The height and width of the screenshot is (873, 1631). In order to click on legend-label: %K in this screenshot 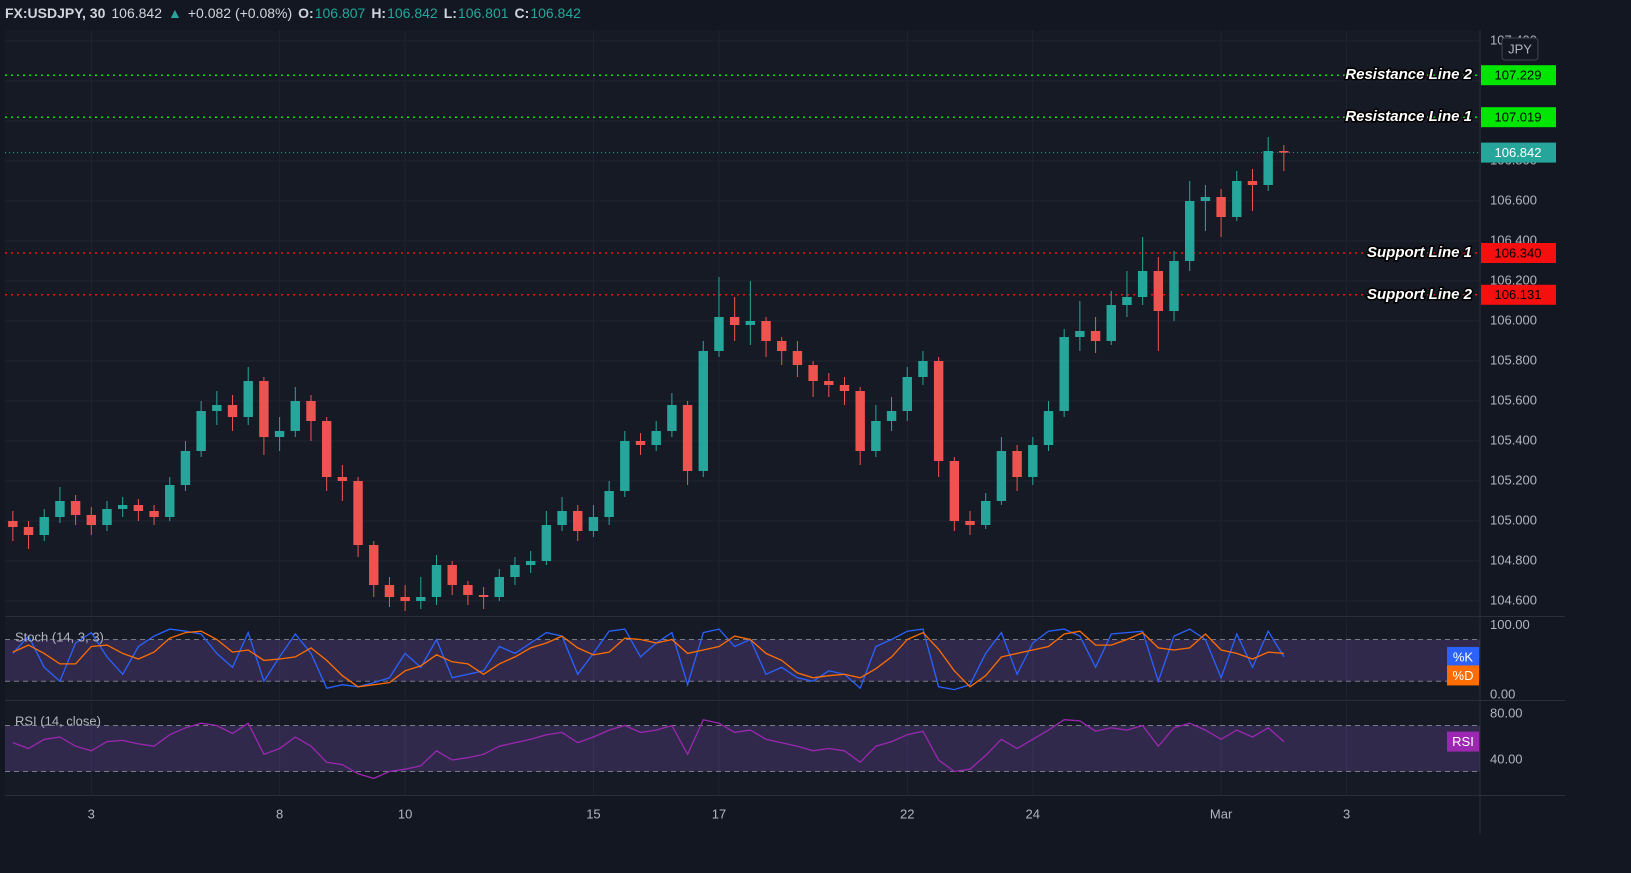, I will do `click(1463, 656)`.